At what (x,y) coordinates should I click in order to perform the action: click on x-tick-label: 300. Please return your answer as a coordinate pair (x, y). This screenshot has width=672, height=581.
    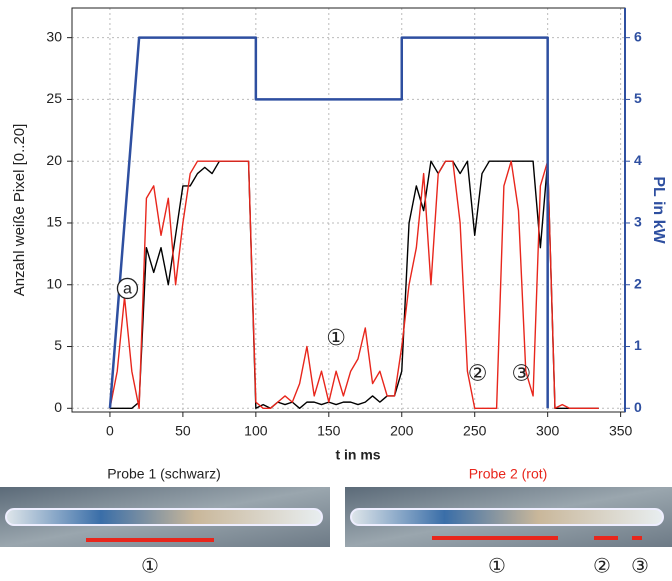
    Looking at the image, I should click on (548, 431).